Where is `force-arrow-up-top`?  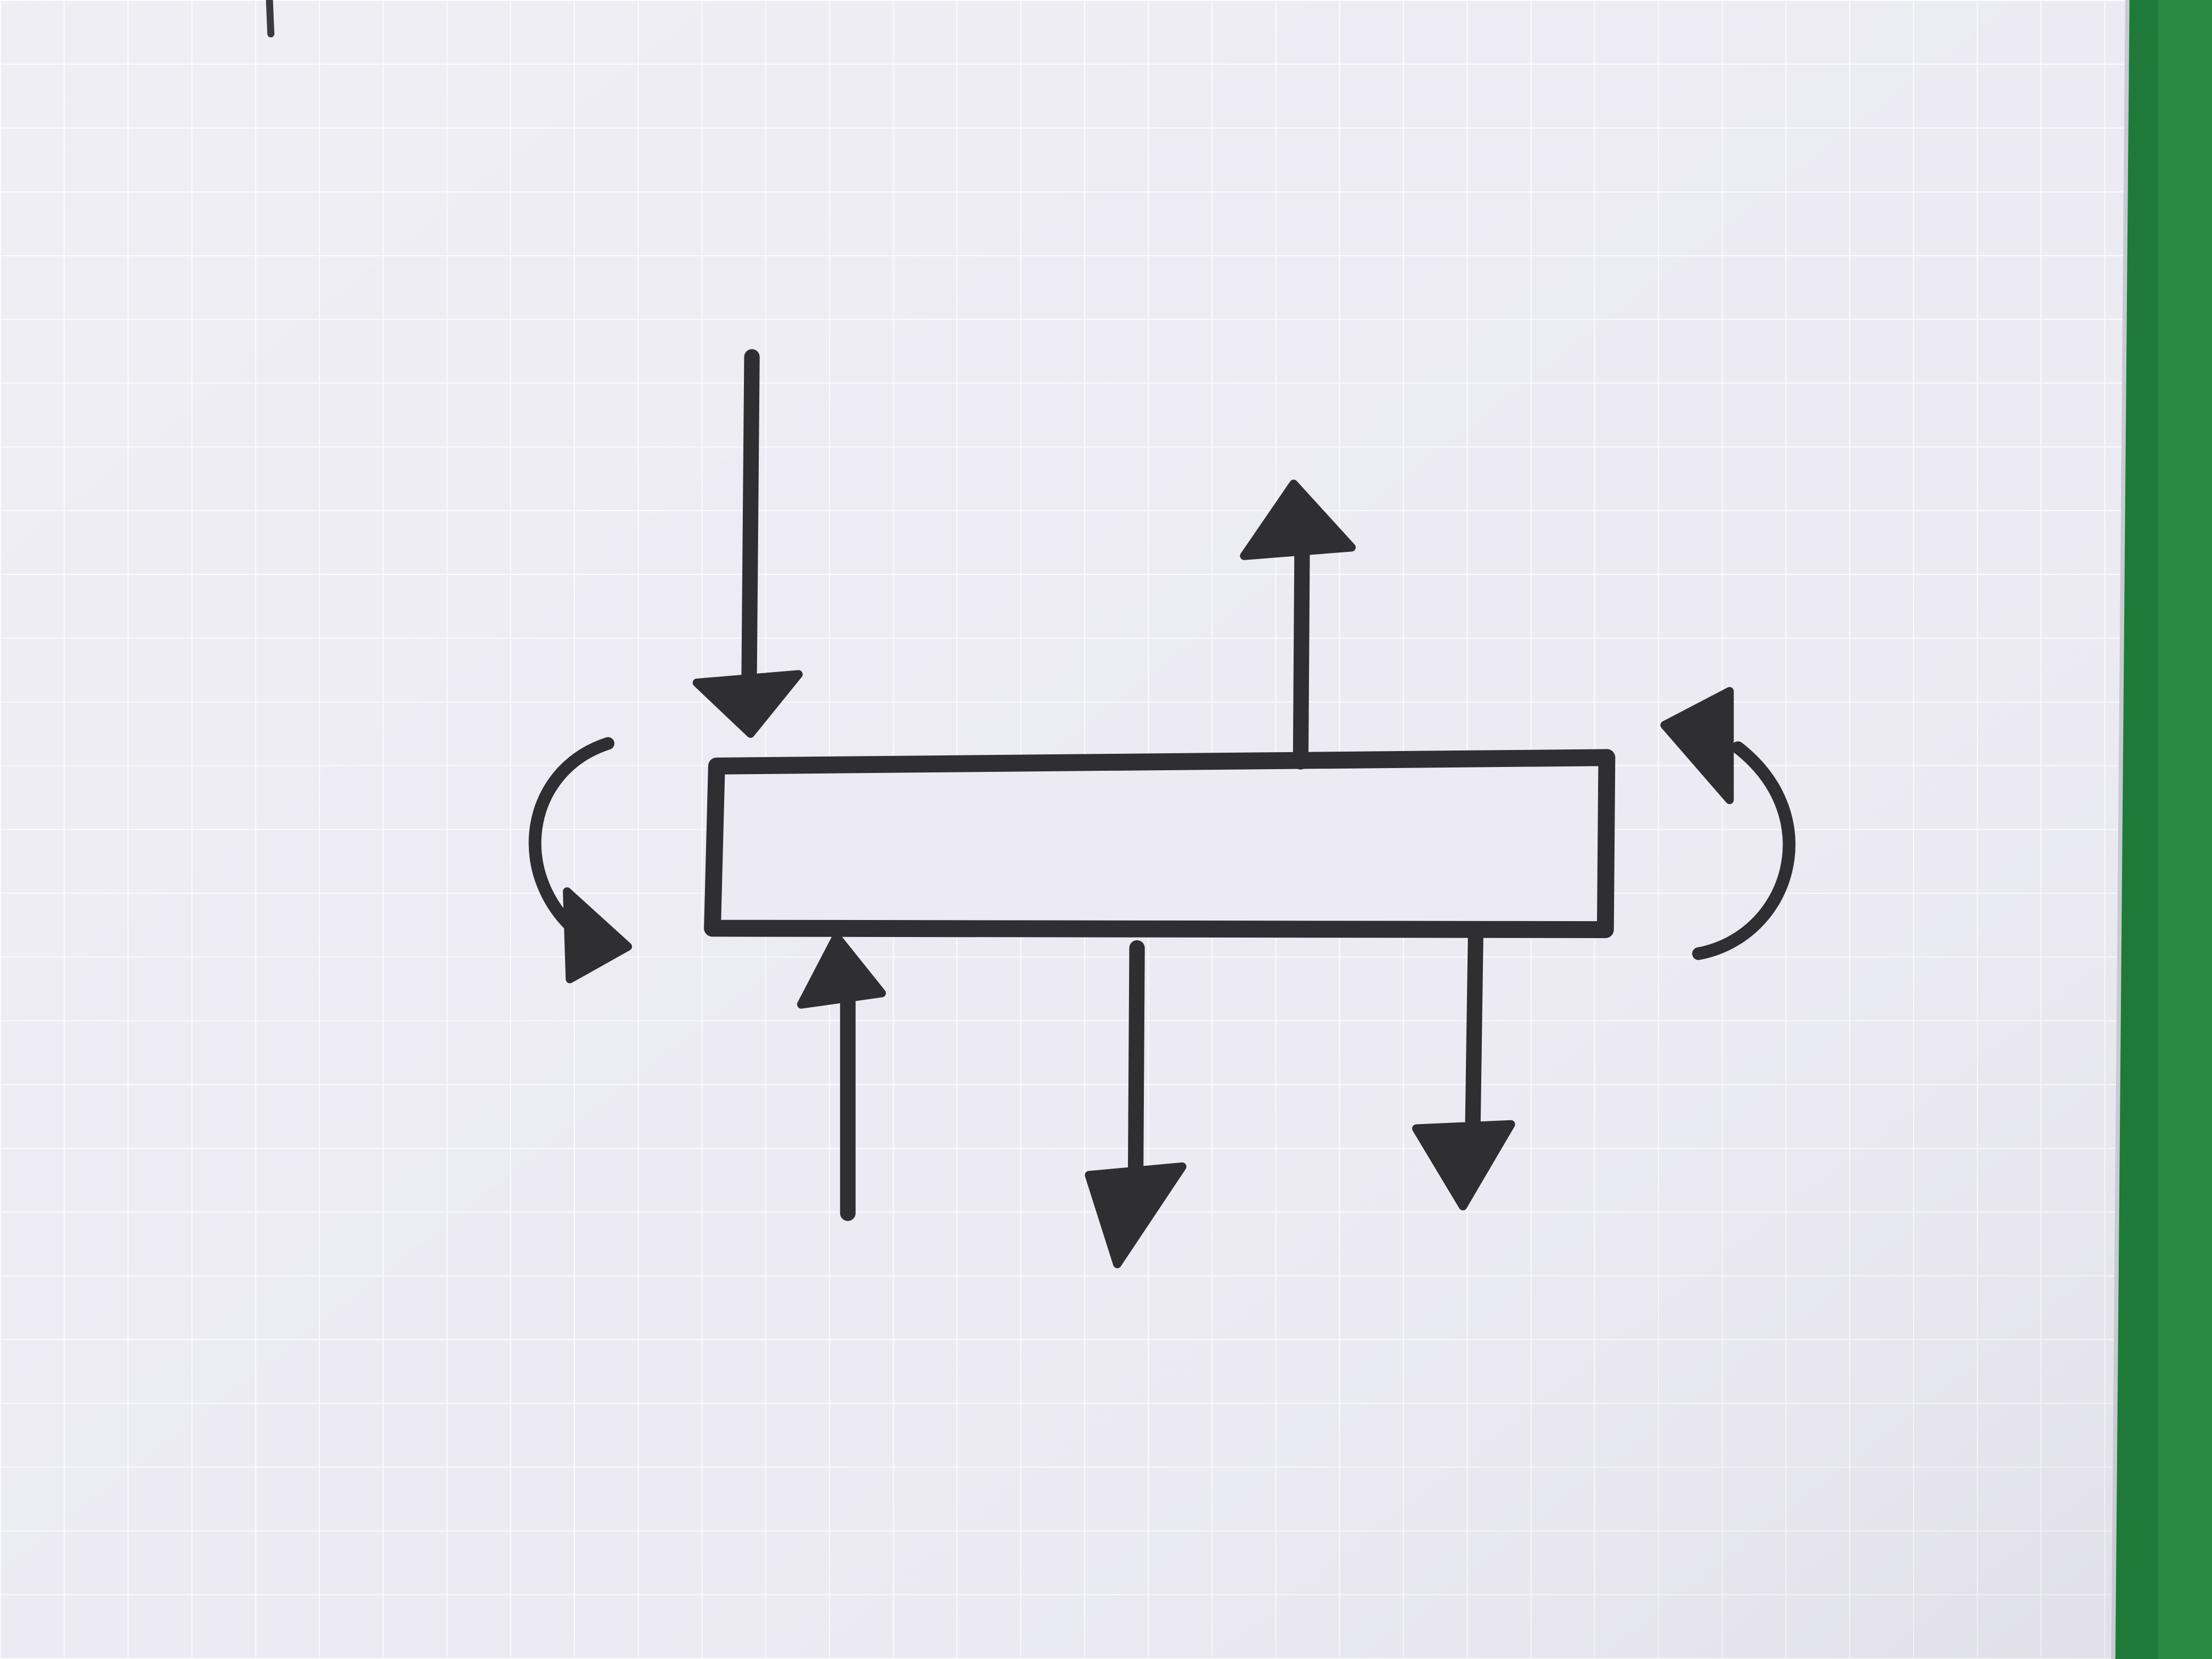
force-arrow-up-top is located at coordinates (1298, 624).